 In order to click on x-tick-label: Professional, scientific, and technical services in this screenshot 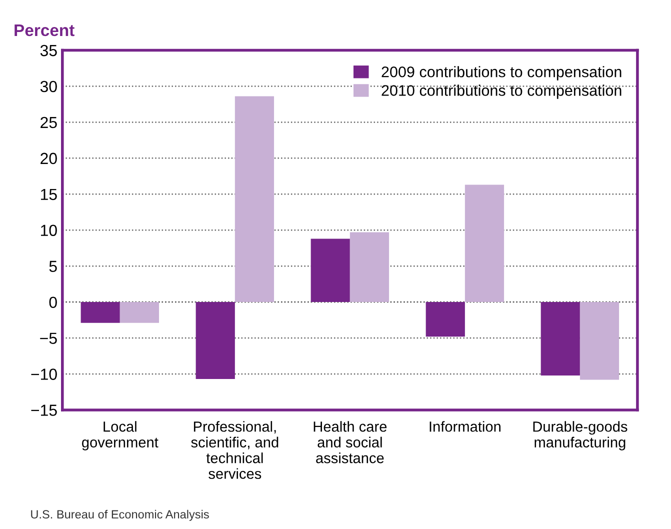, I will do `click(234, 450)`.